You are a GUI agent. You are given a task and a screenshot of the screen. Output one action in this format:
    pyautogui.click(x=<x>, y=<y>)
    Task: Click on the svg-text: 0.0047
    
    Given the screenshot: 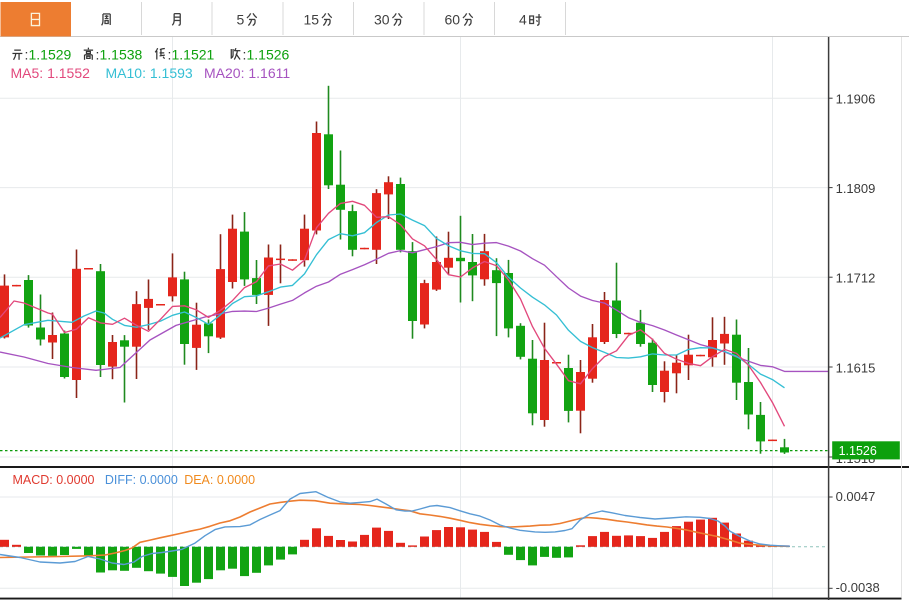 What is the action you would take?
    pyautogui.click(x=856, y=496)
    